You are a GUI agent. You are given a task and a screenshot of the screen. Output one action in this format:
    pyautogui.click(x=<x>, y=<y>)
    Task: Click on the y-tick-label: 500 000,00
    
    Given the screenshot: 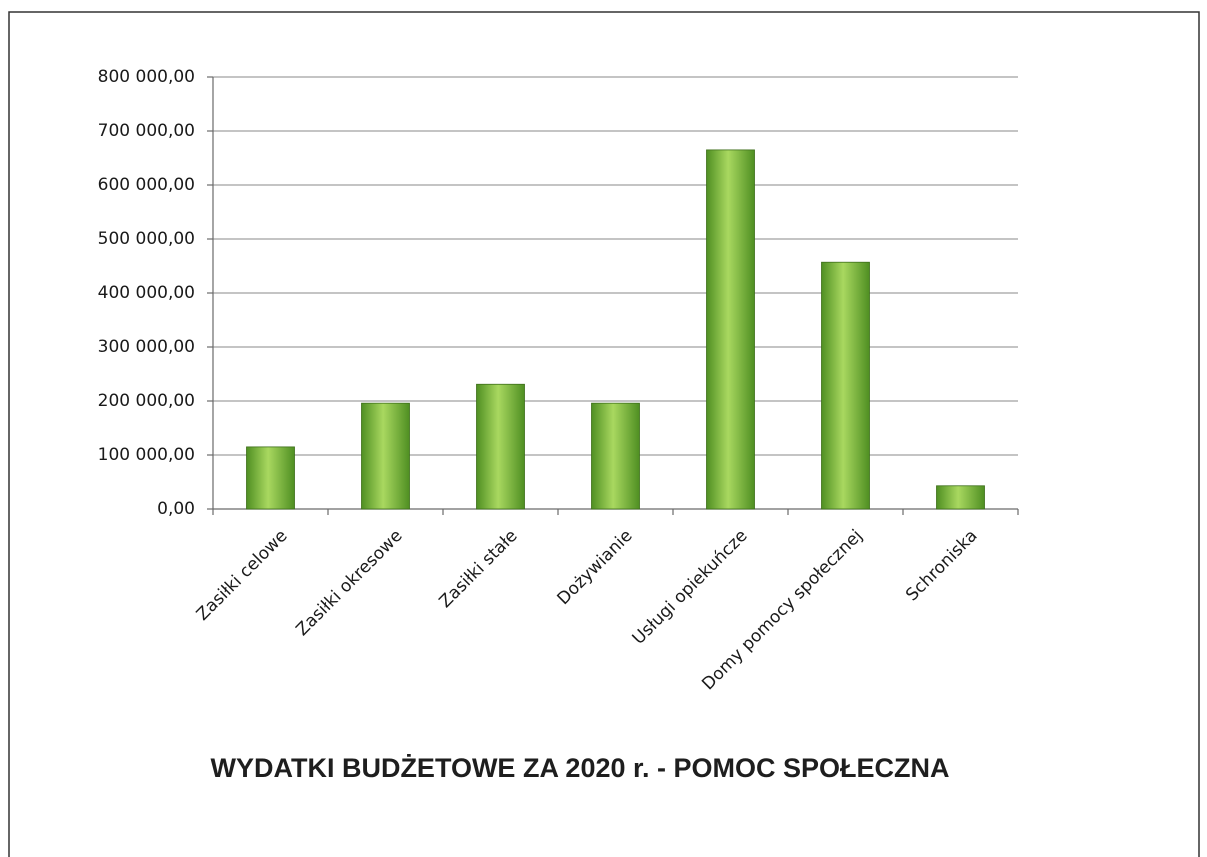 What is the action you would take?
    pyautogui.click(x=146, y=239)
    